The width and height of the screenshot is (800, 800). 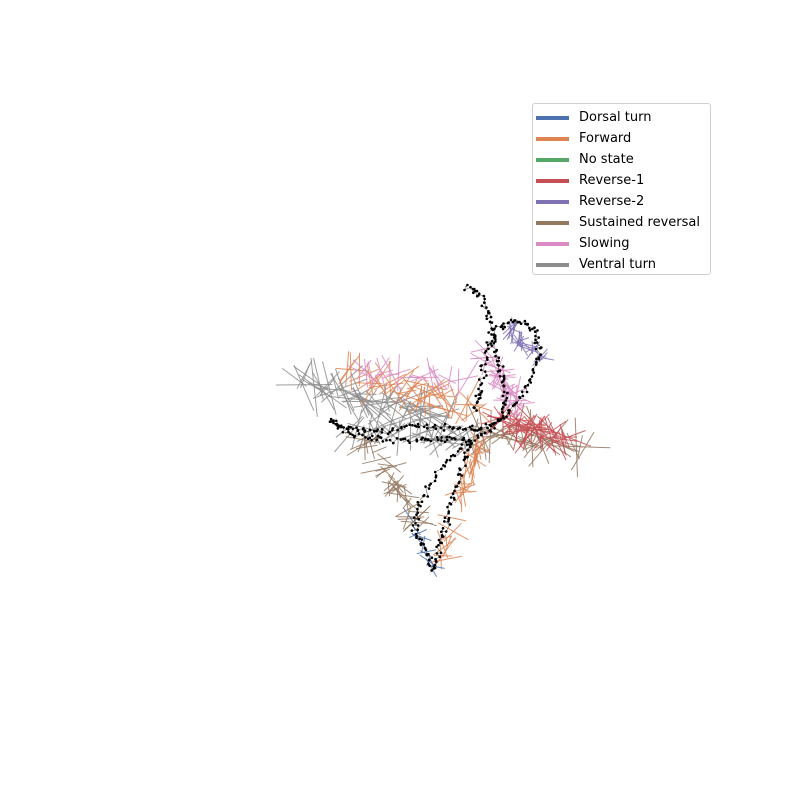 I want to click on legend-label: Dorsal turn, so click(x=615, y=117).